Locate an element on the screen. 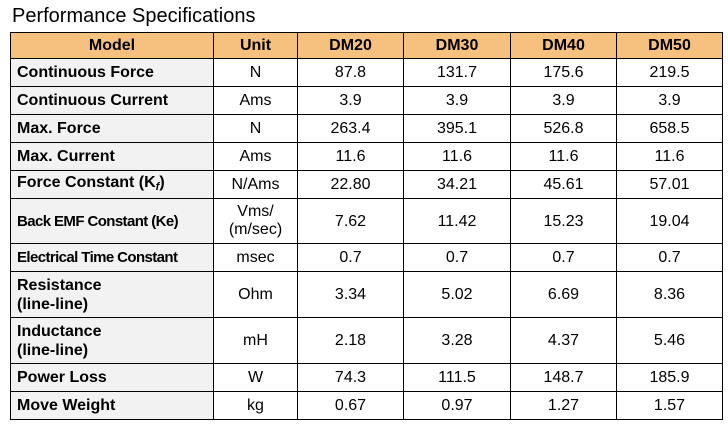 This screenshot has height=433, width=728. table-row: Power Loss W 74.3 111.5 148.7 185.9 is located at coordinates (366, 377).